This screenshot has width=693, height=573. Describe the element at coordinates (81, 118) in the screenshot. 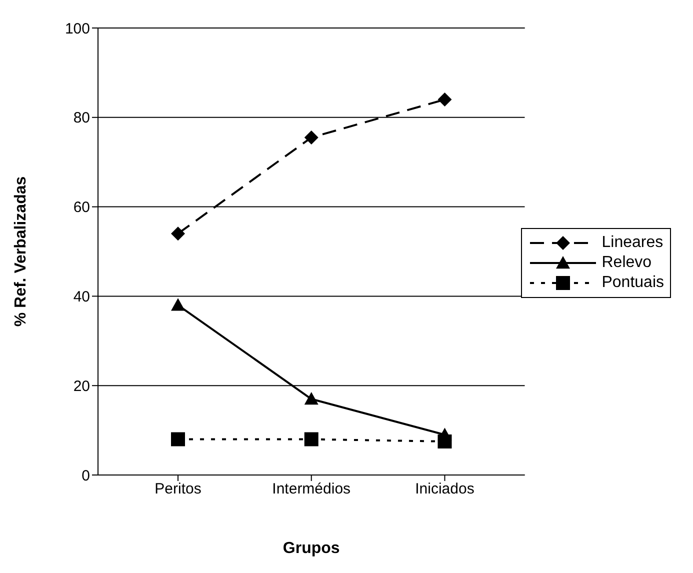

I see `y-tick-label: 80` at that location.